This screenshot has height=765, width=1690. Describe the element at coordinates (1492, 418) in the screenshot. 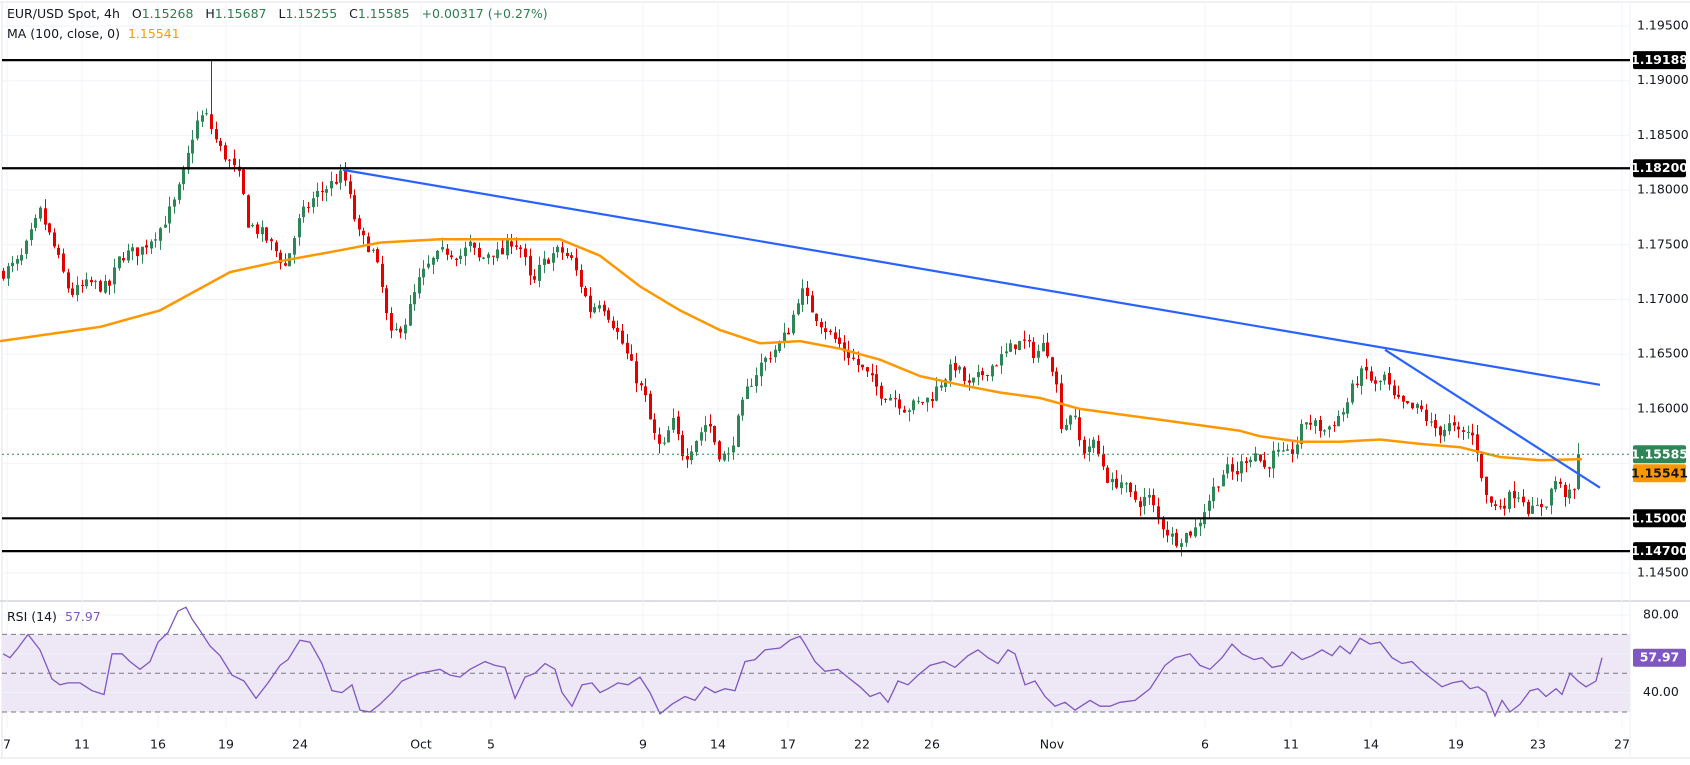

I see `trendline` at that location.